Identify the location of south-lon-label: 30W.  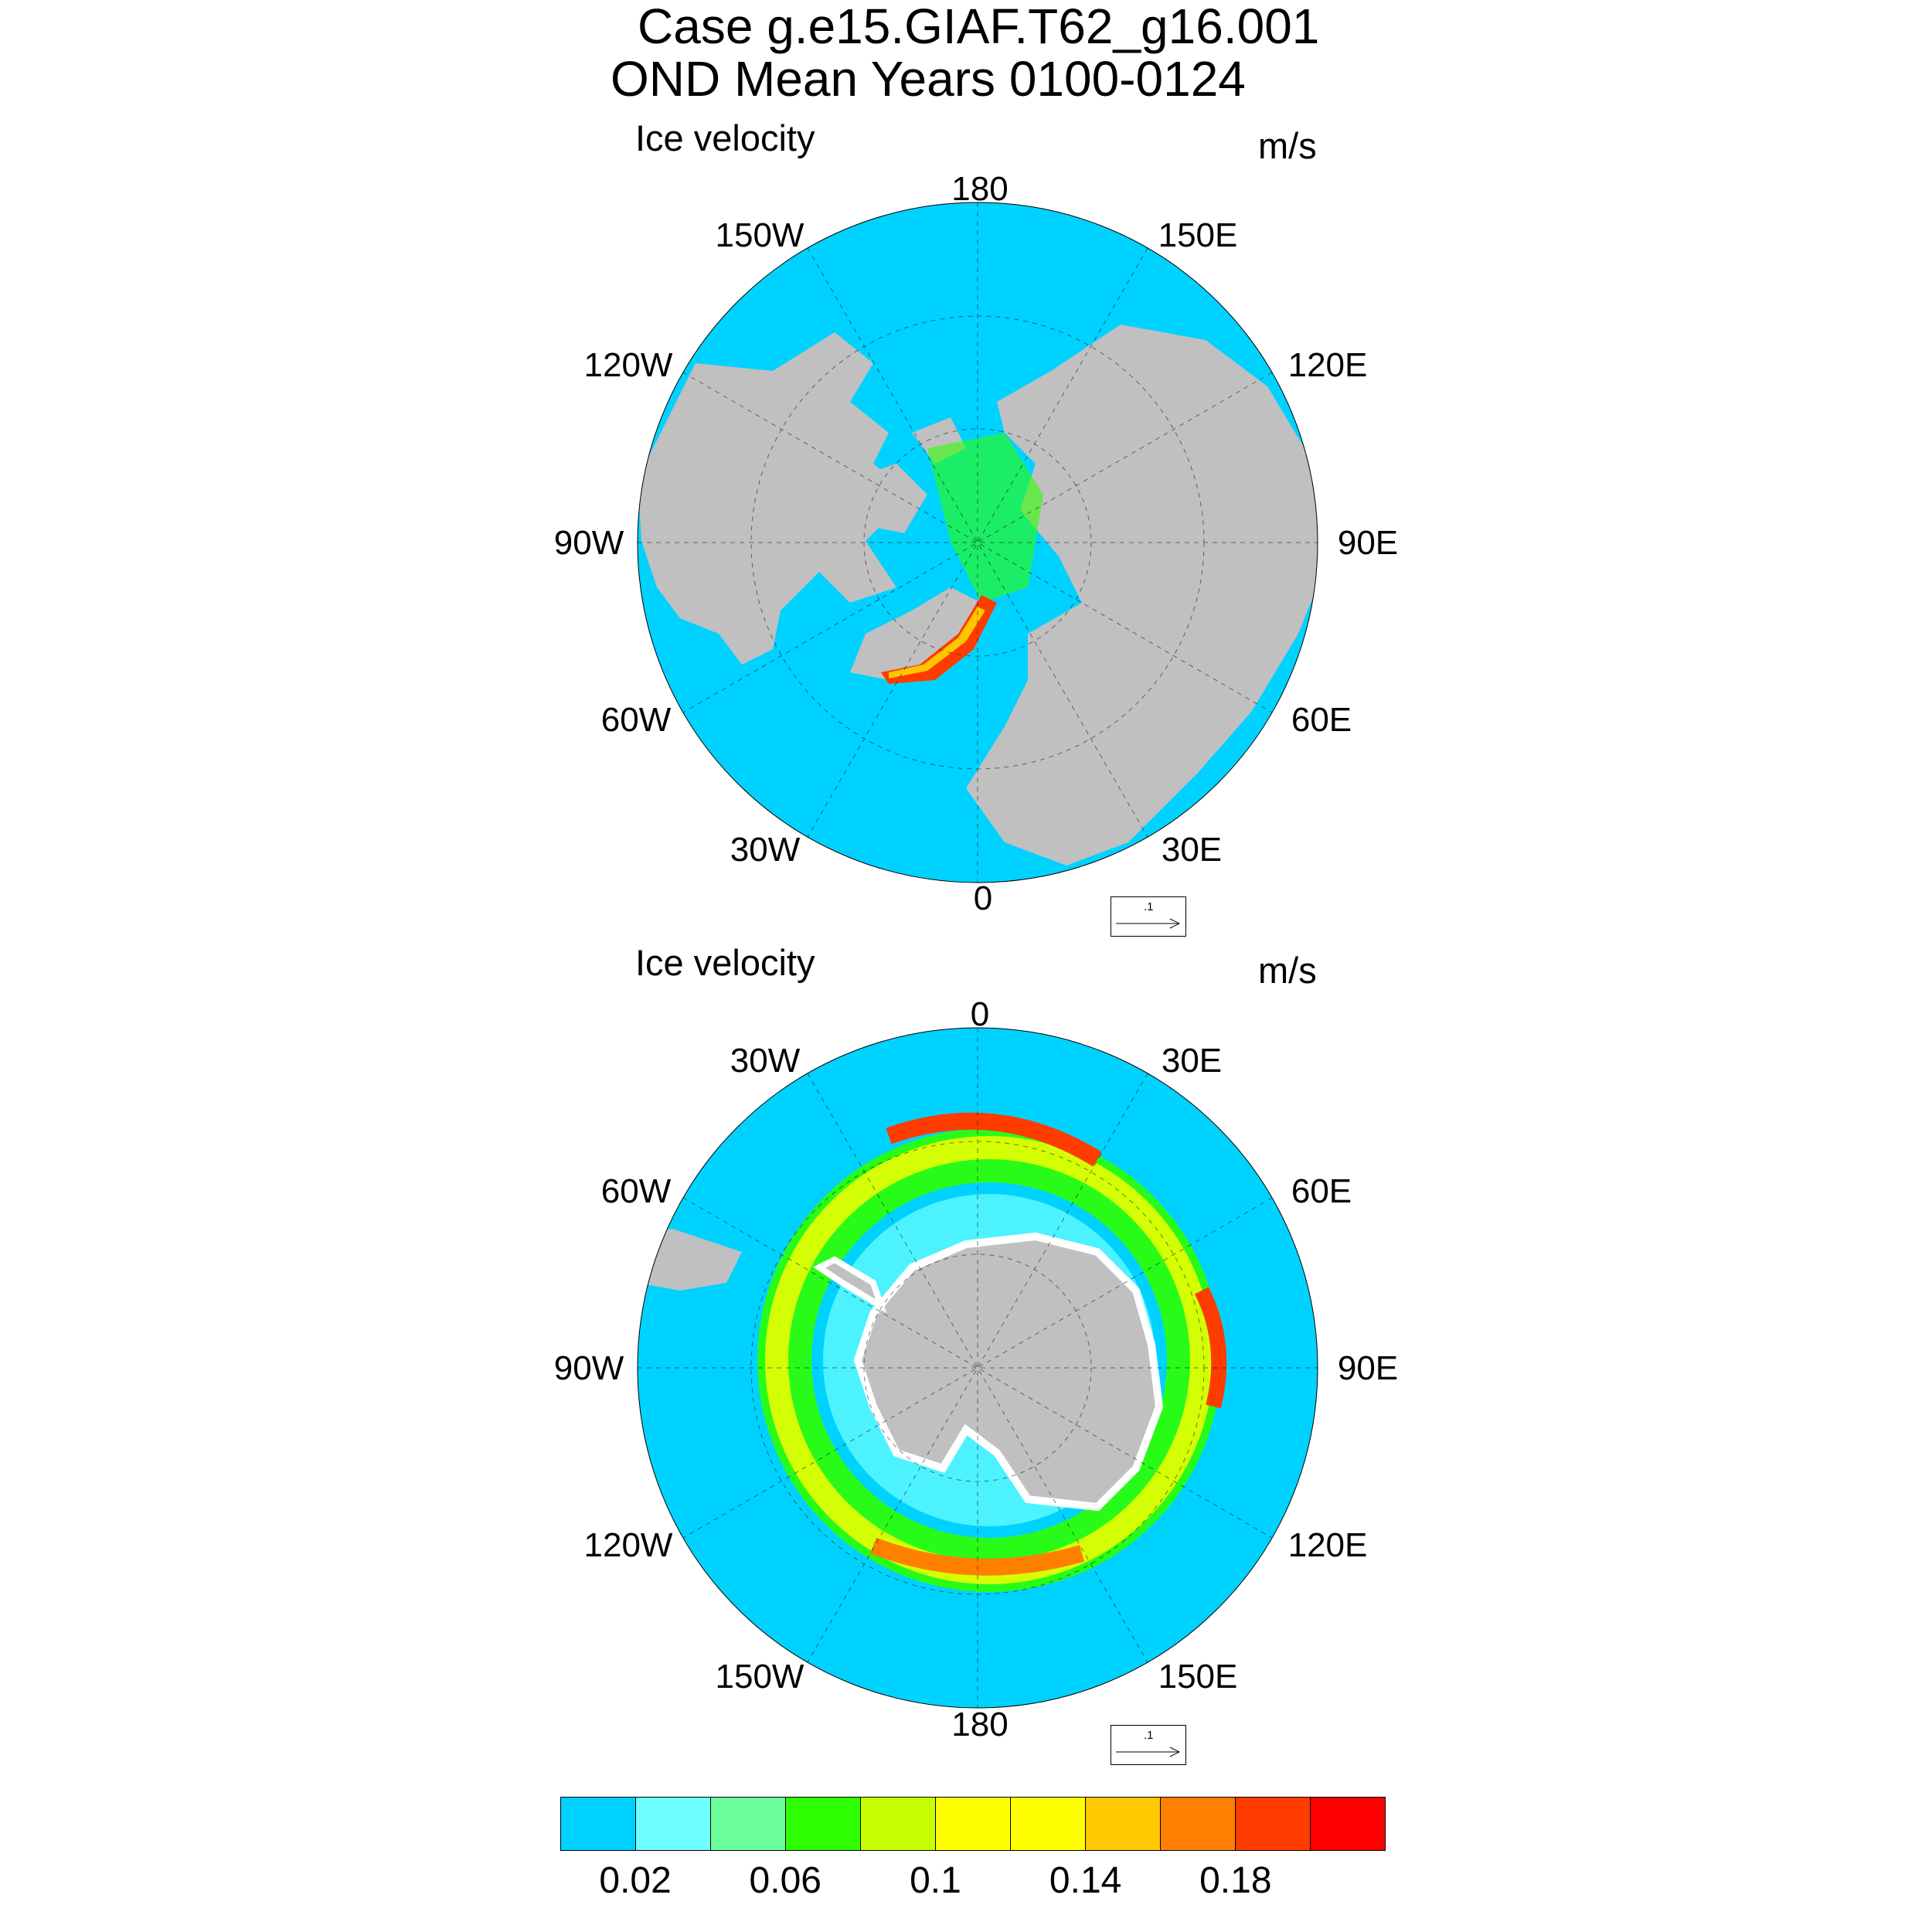
(766, 1061).